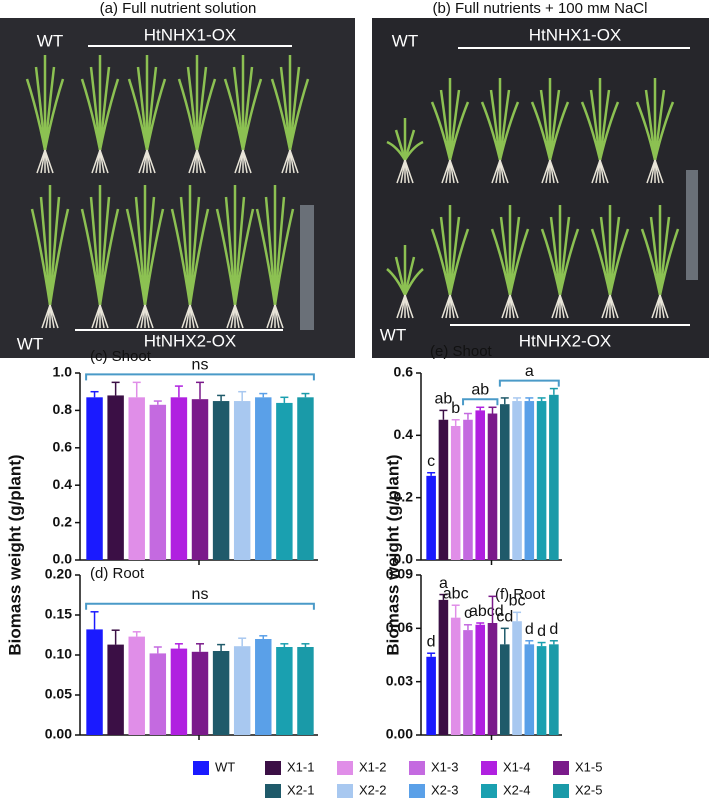  I want to click on chart-title: (e) Shoot, so click(461, 351).